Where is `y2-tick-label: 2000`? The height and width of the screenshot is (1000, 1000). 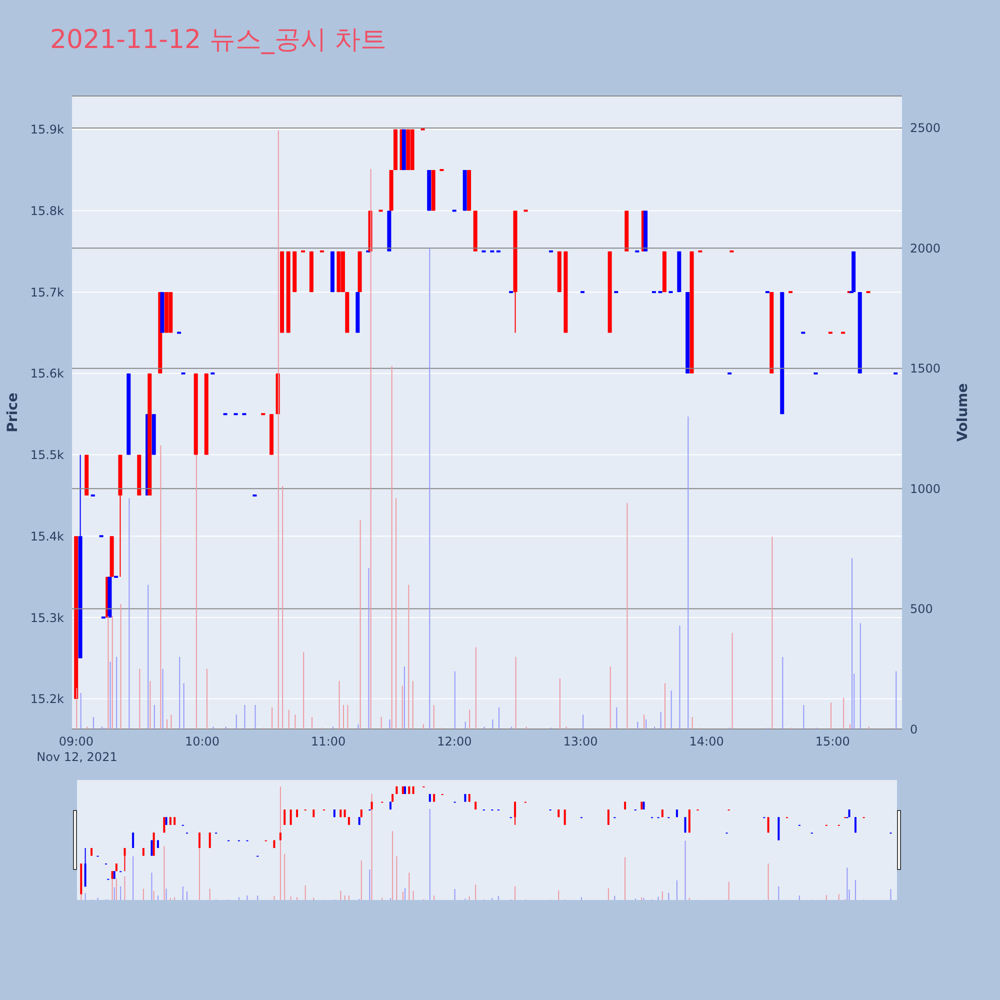 y2-tick-label: 2000 is located at coordinates (925, 248).